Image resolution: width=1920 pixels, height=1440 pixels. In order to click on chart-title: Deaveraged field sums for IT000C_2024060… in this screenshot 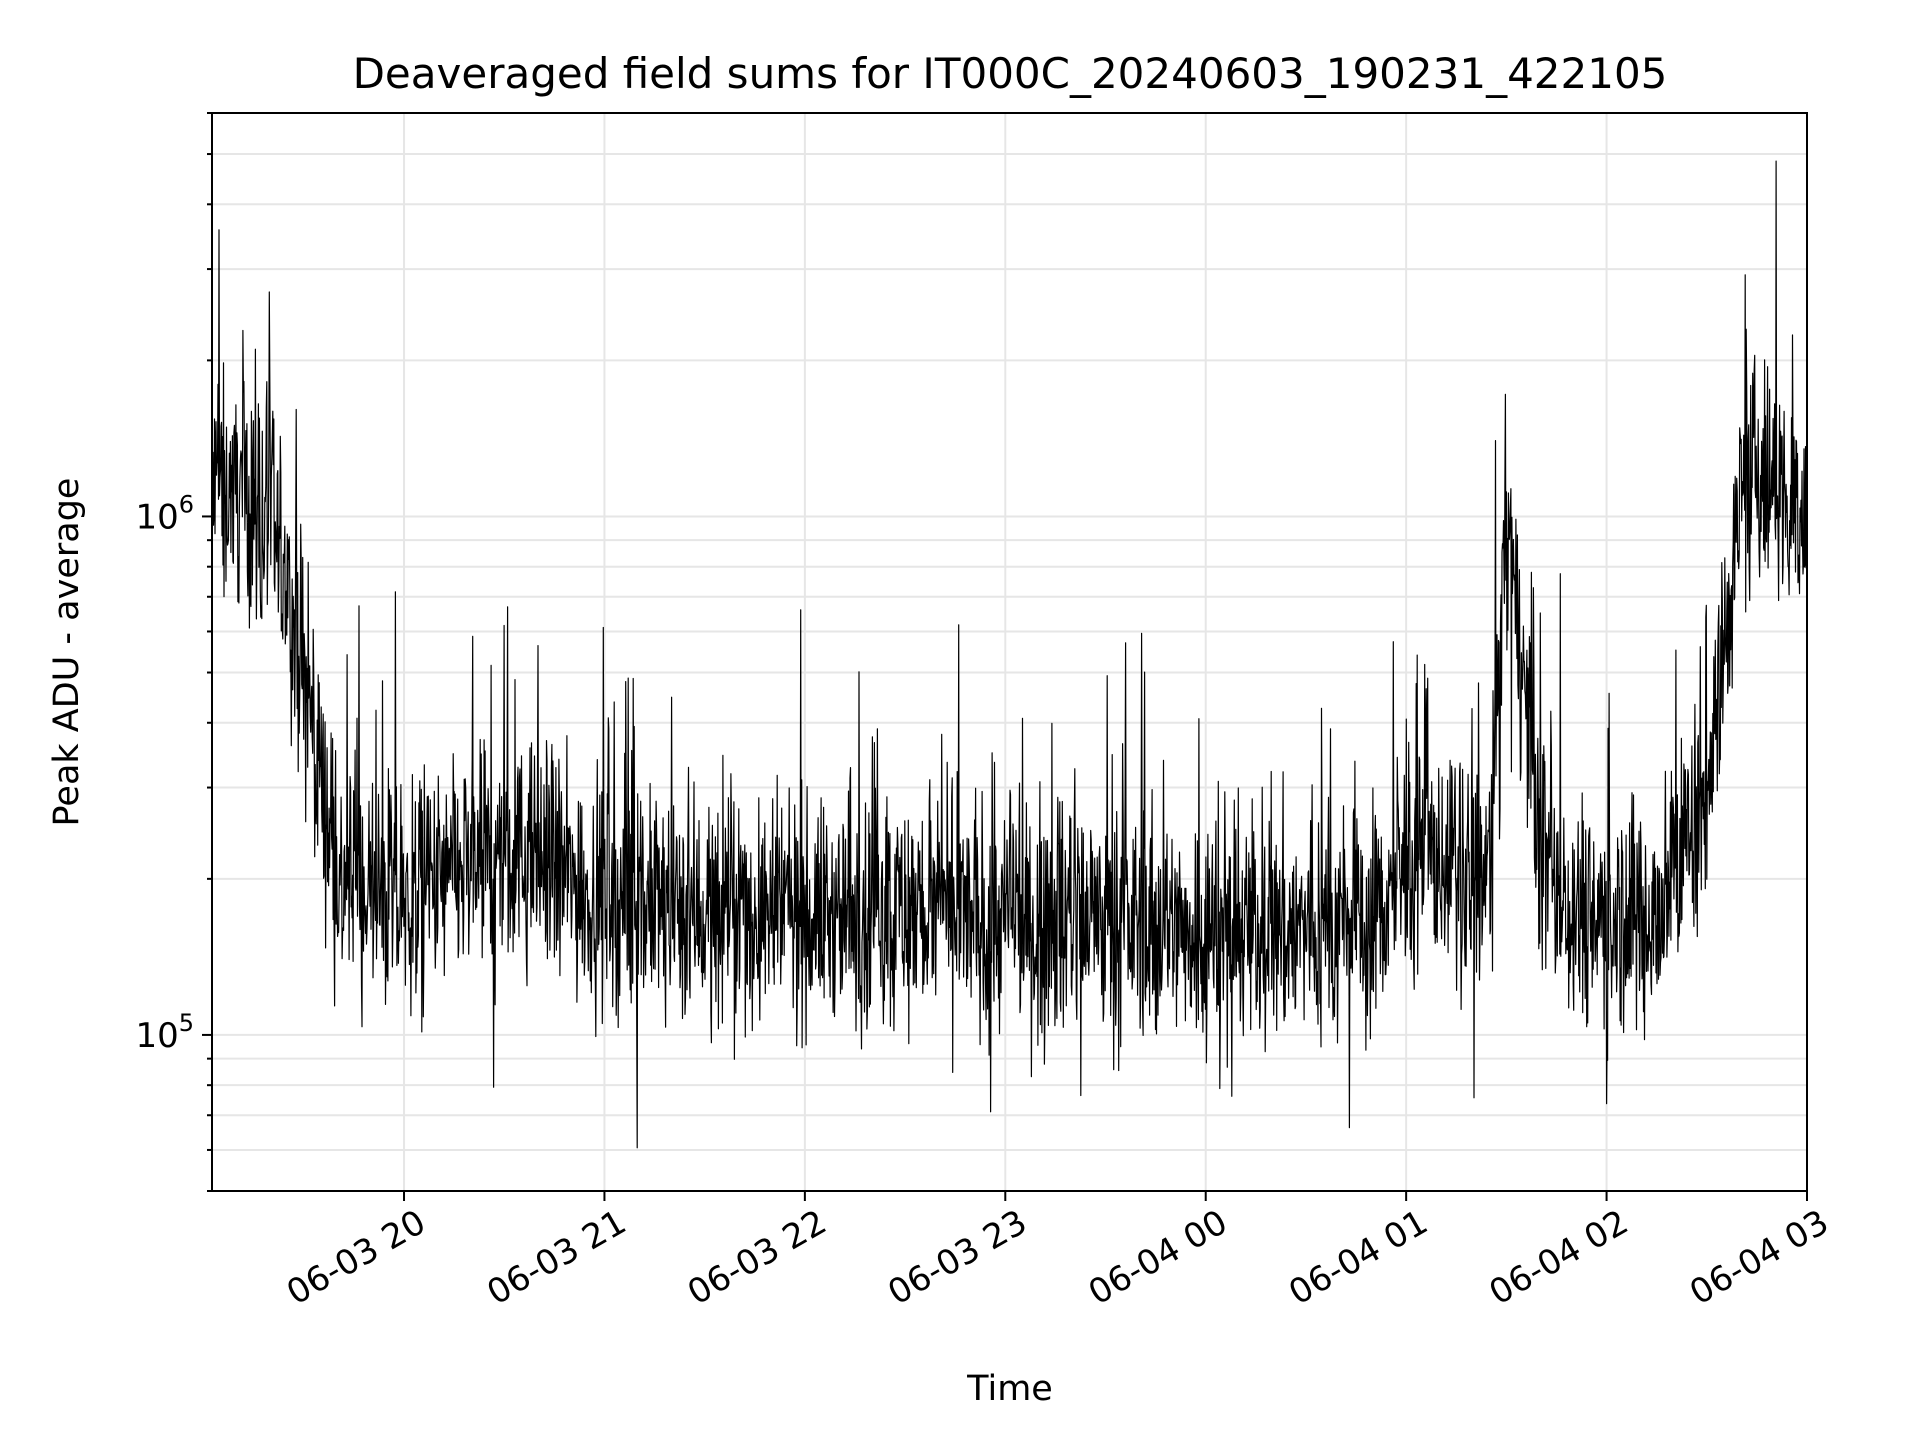, I will do `click(1010, 73)`.